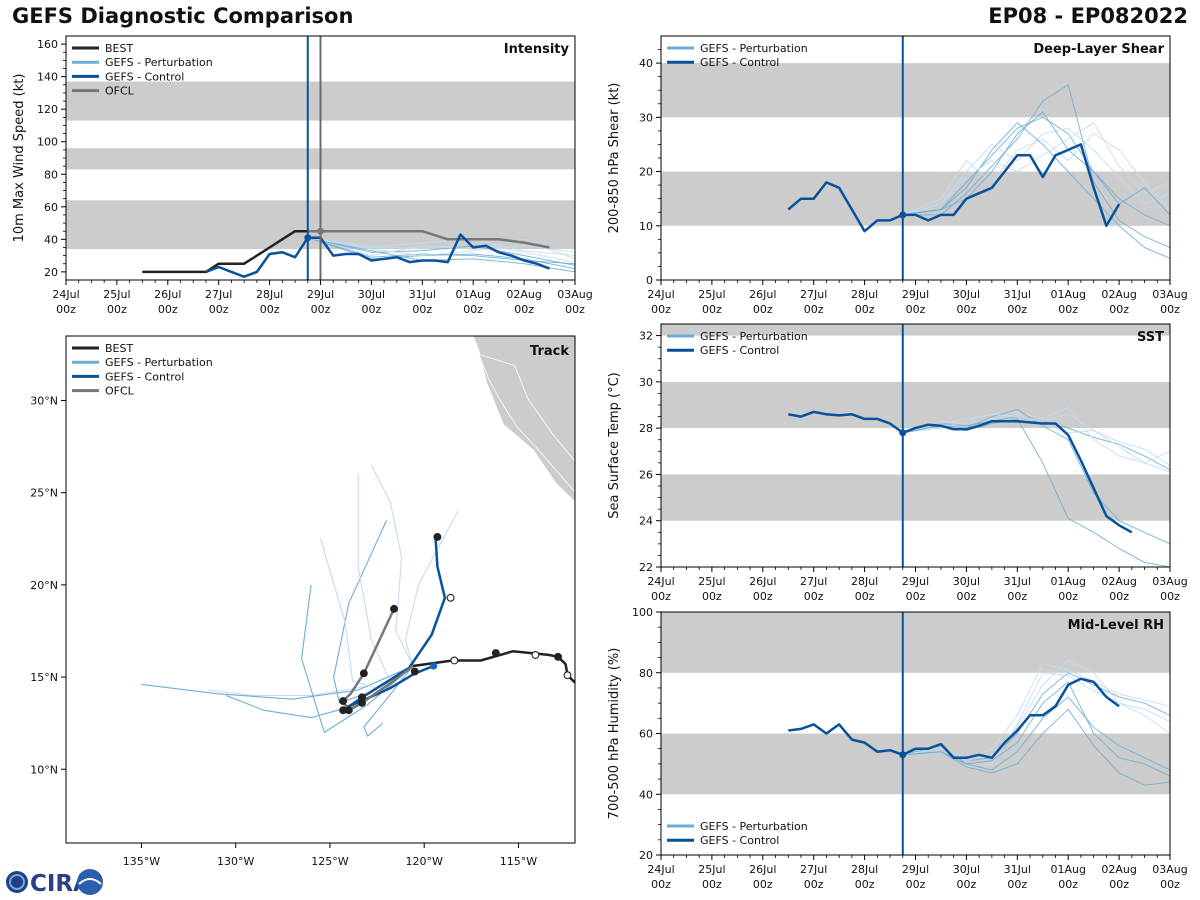 The image size is (1200, 900). Describe the element at coordinates (225, 251) in the screenshot. I see `series-line-best` at that location.